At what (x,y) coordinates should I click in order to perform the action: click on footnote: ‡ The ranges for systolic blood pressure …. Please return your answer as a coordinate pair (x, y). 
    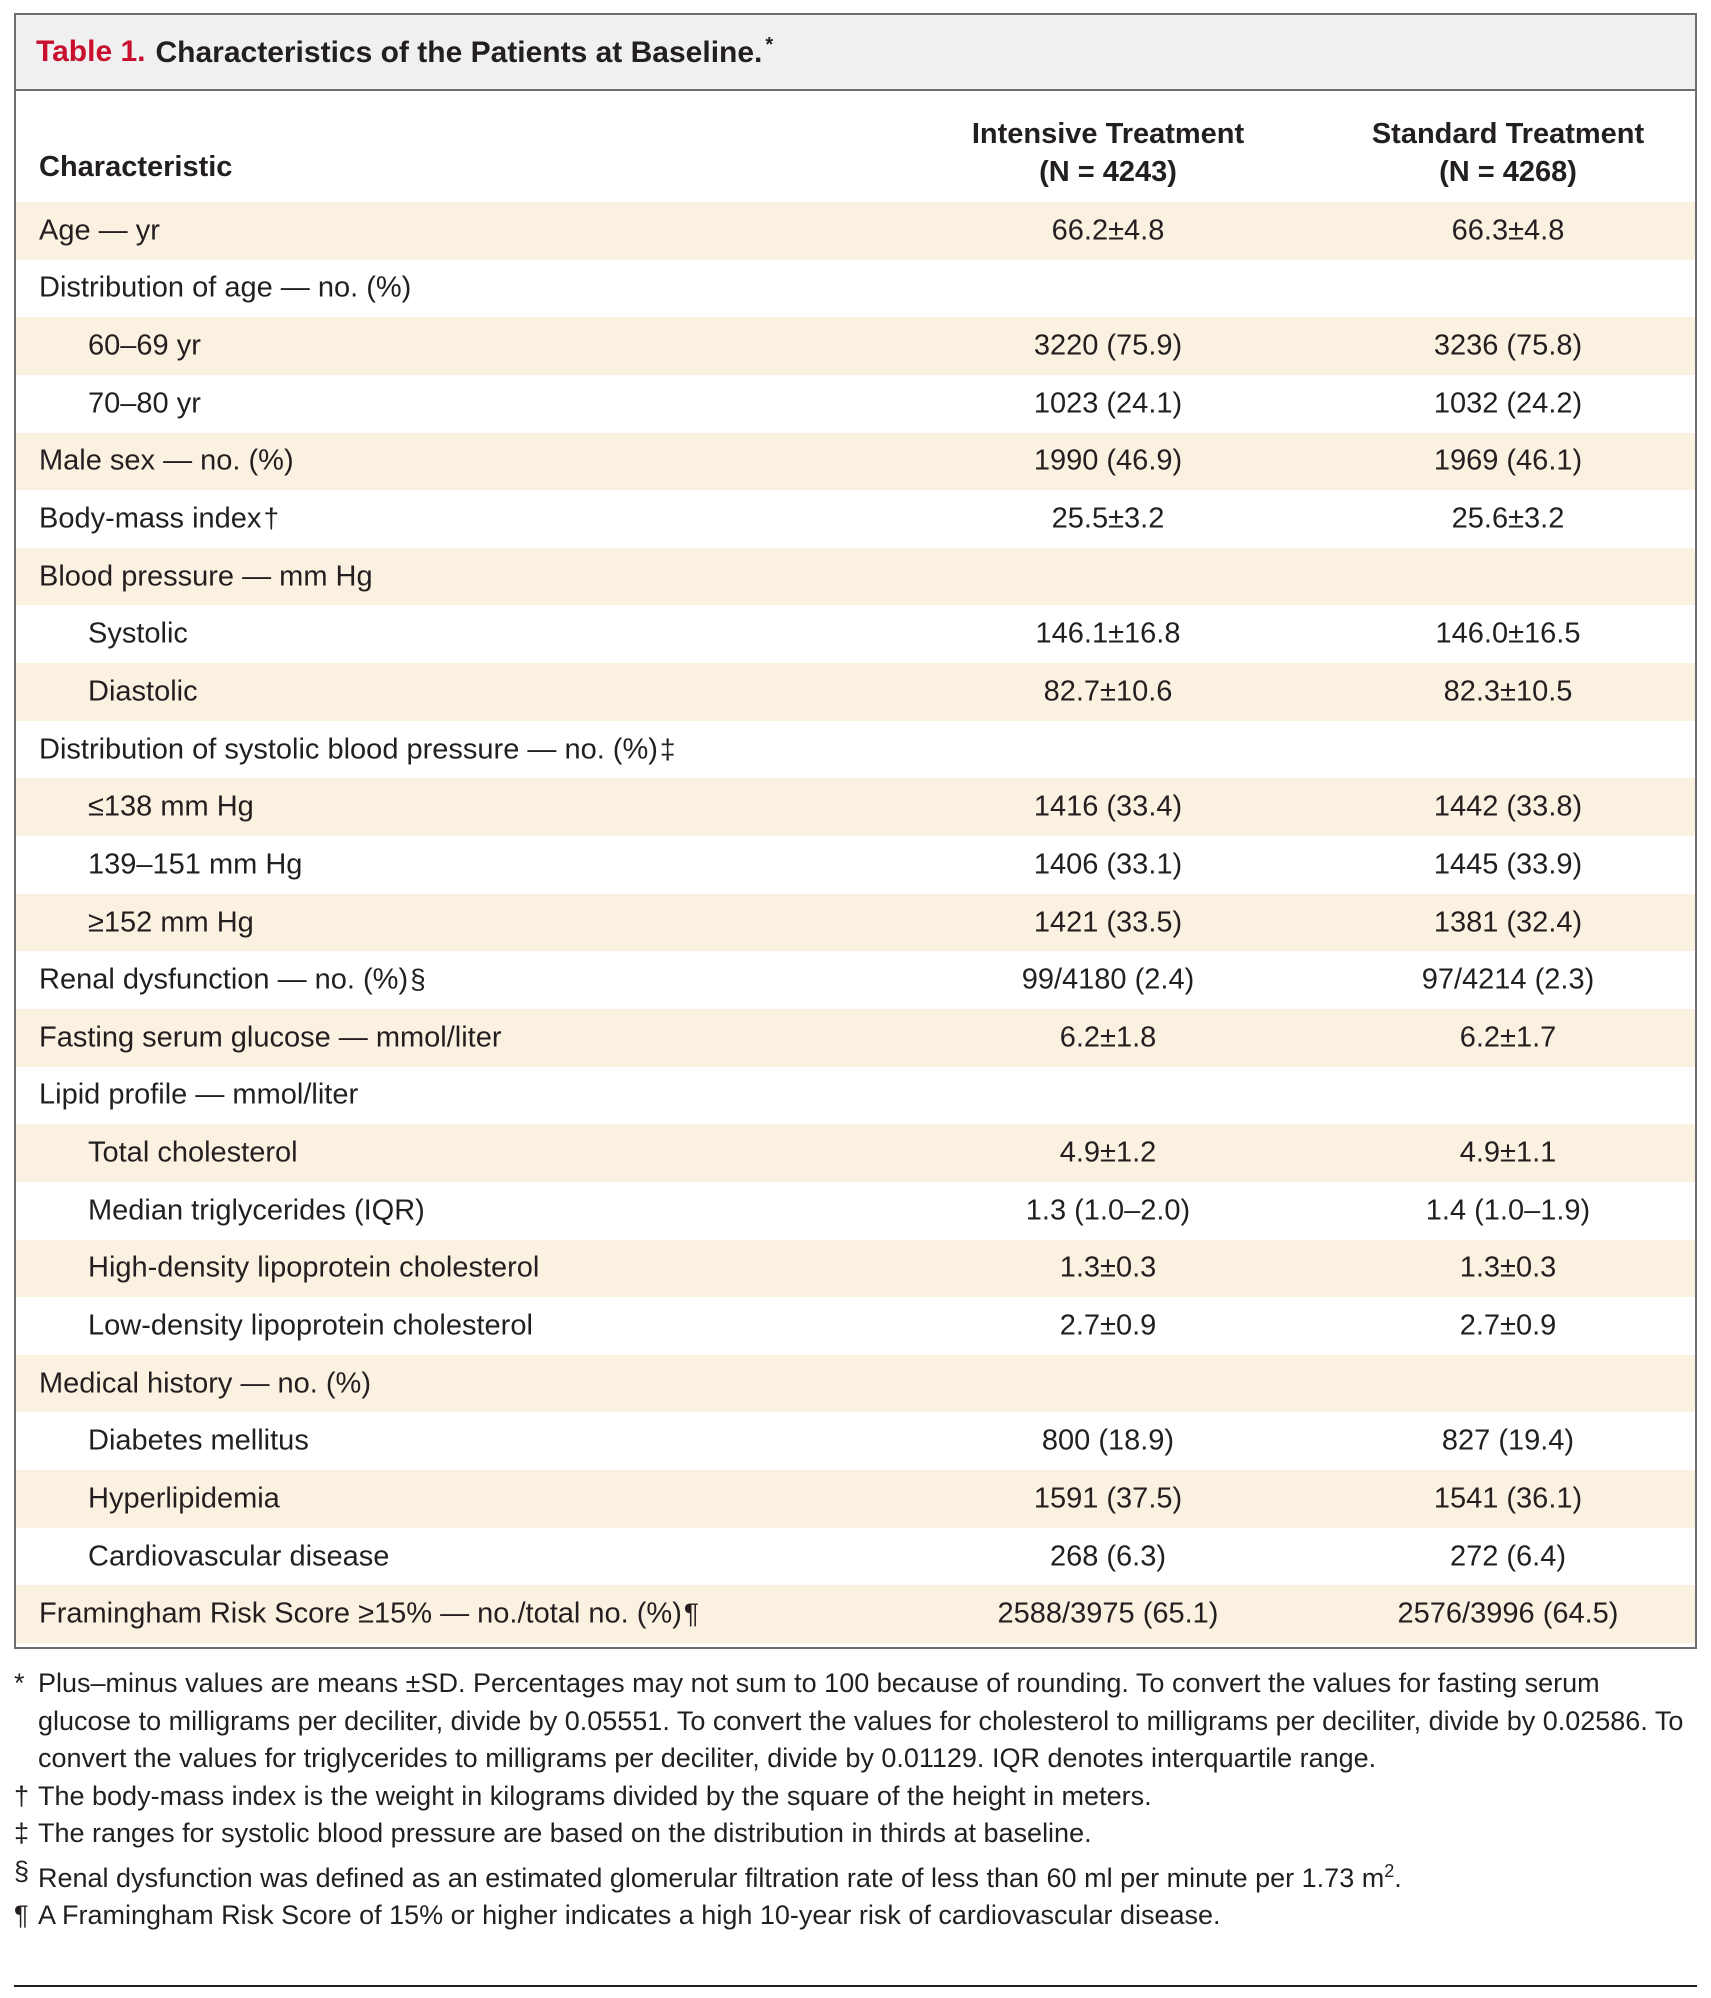
    Looking at the image, I should click on (855, 1834).